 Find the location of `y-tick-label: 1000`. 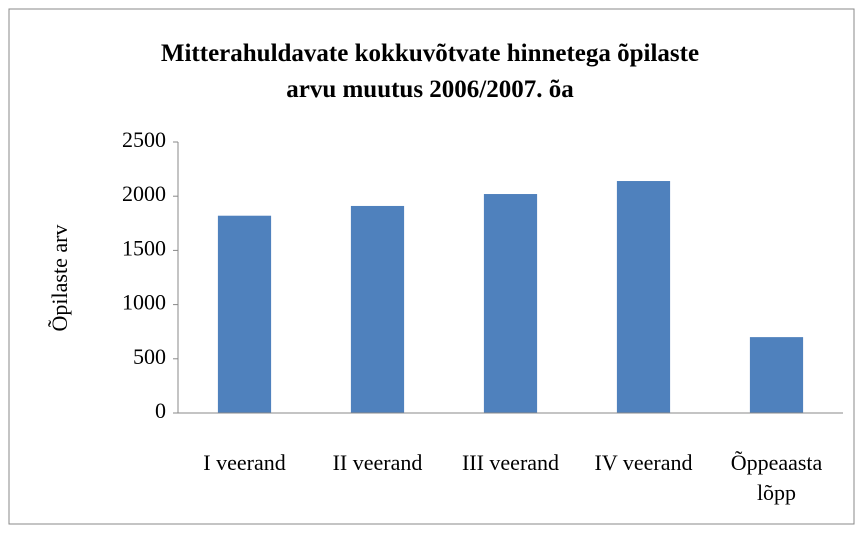

y-tick-label: 1000 is located at coordinates (144, 302).